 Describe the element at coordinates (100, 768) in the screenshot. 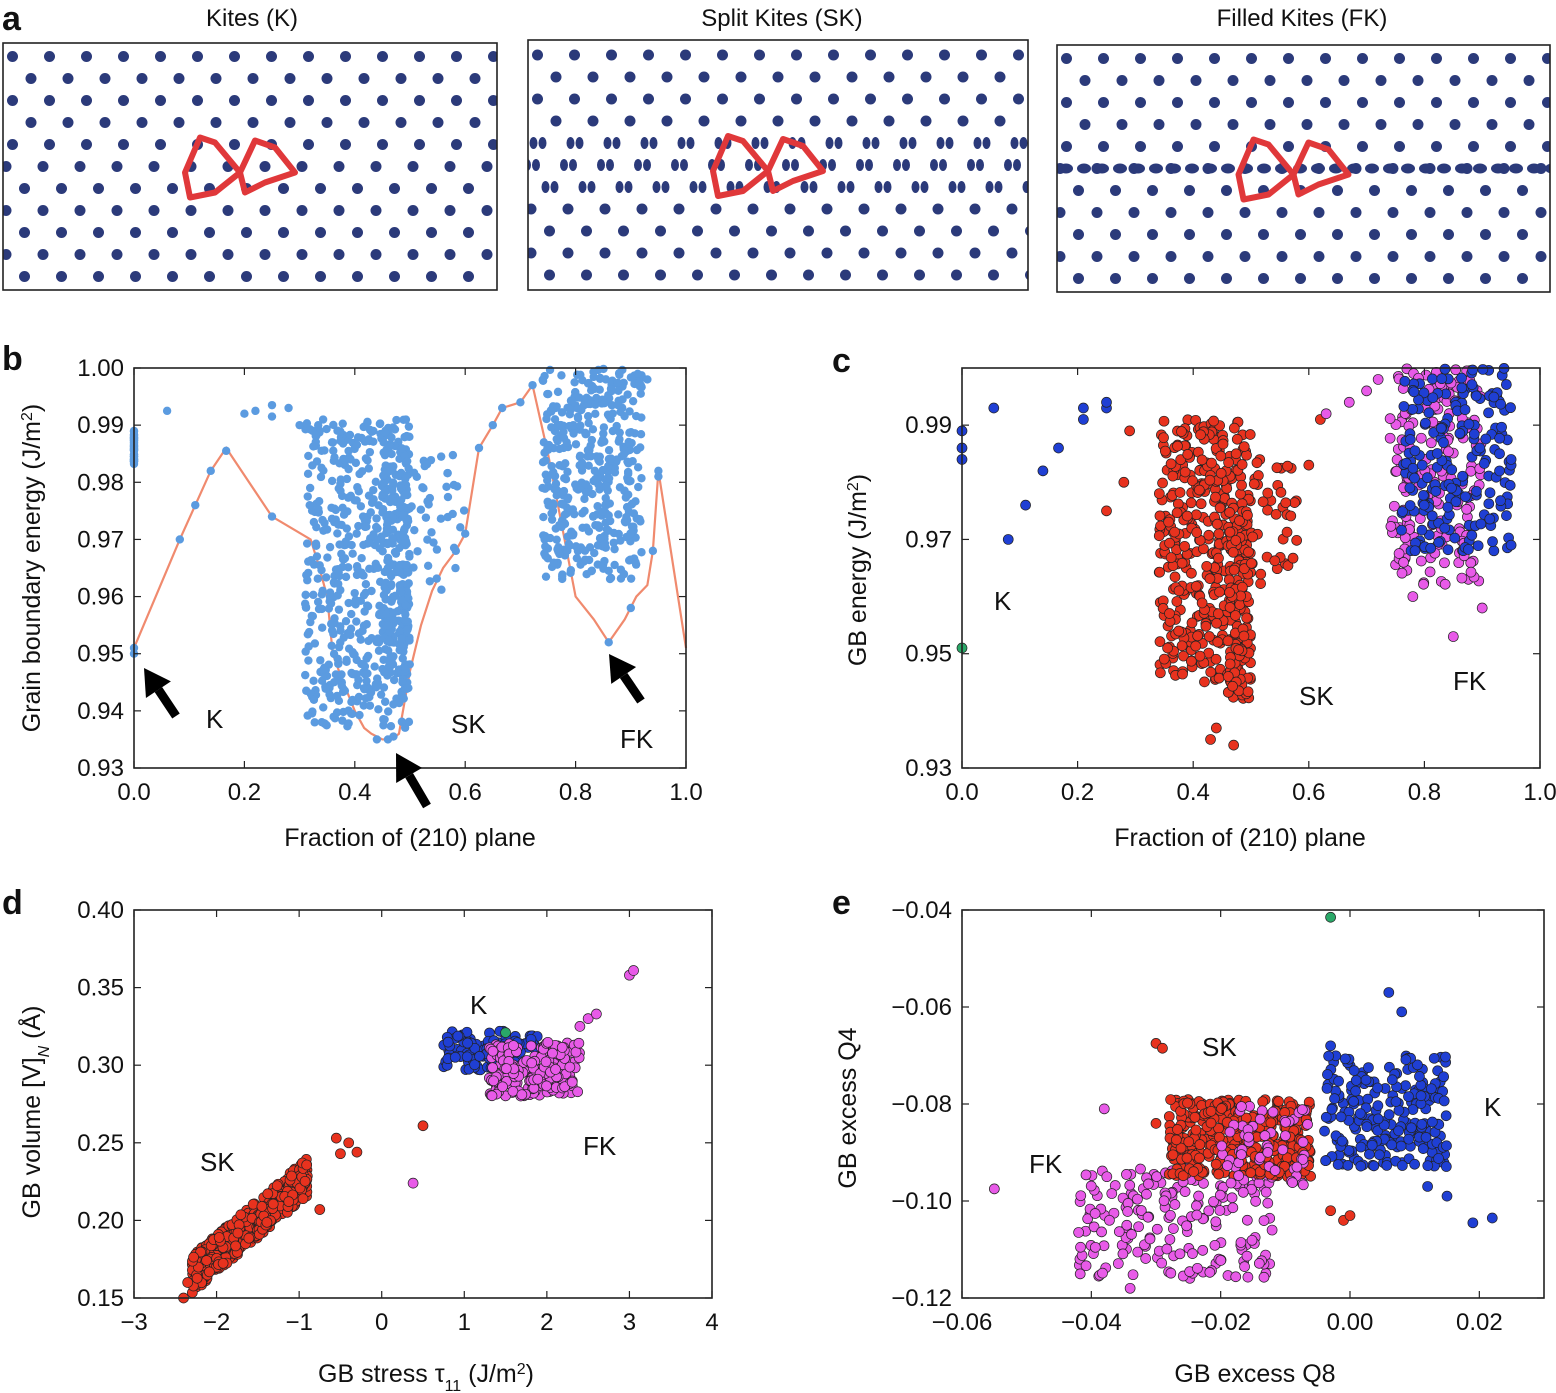

I see `y-tick-label: 0.93` at that location.